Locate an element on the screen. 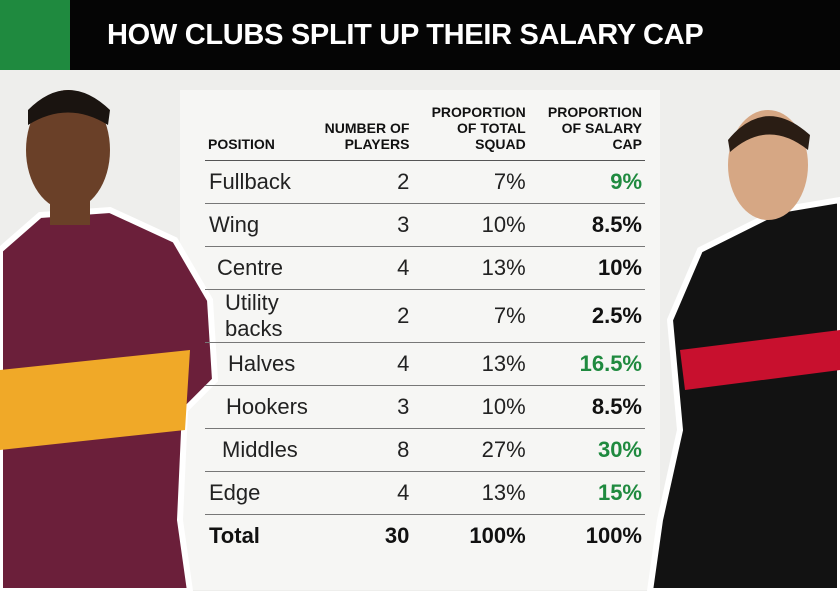  position: Middles is located at coordinates (258, 450).